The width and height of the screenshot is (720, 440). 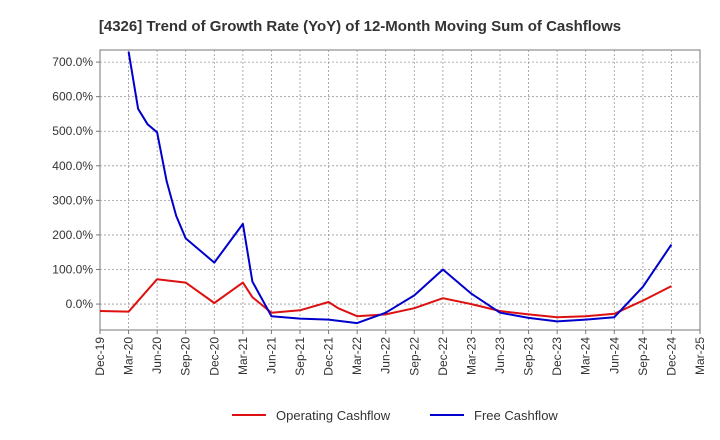 I want to click on legend-label-1: Free Cashflow, so click(x=516, y=415).